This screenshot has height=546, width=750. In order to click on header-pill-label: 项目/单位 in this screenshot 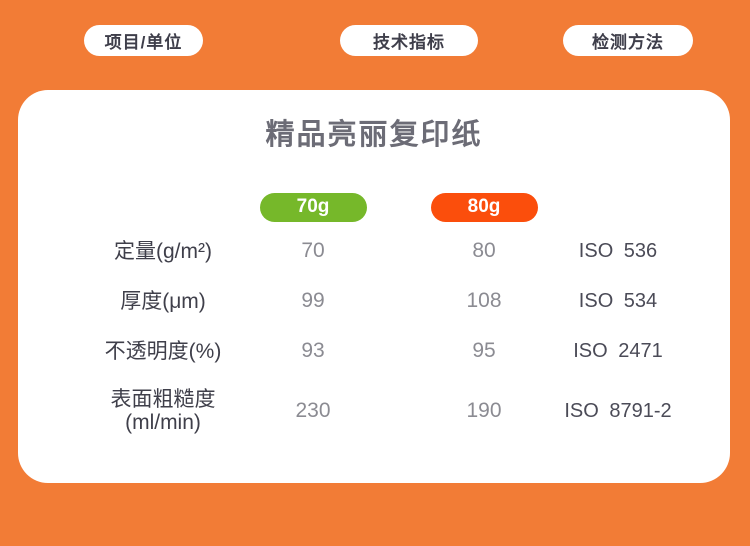, I will do `click(143, 42)`.